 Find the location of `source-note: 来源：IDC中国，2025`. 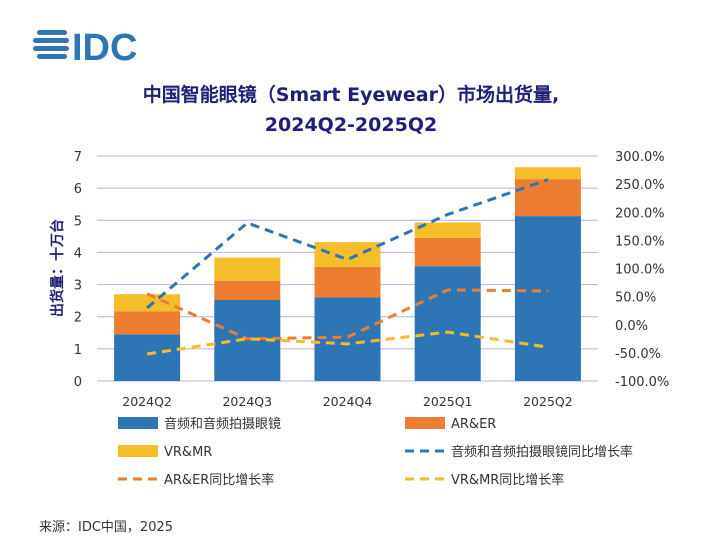

source-note: 来源：IDC中国，2025 is located at coordinates (106, 527).